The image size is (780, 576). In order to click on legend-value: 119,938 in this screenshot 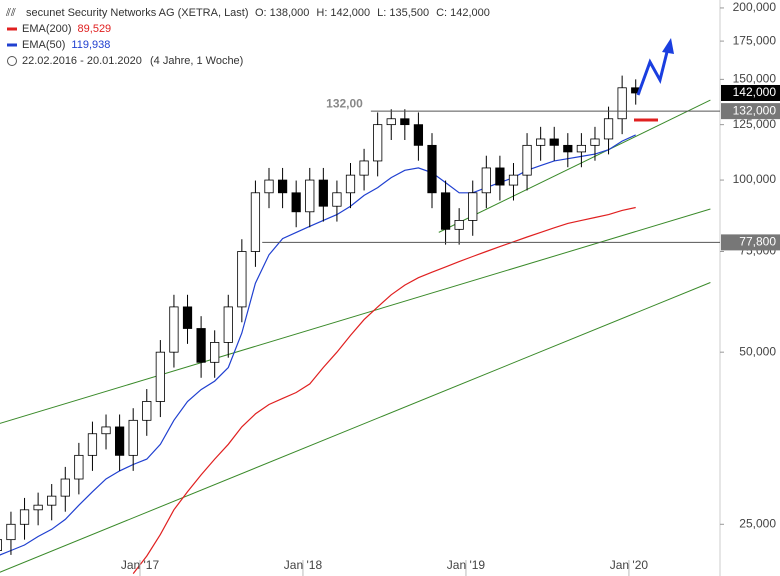, I will do `click(90, 45)`.